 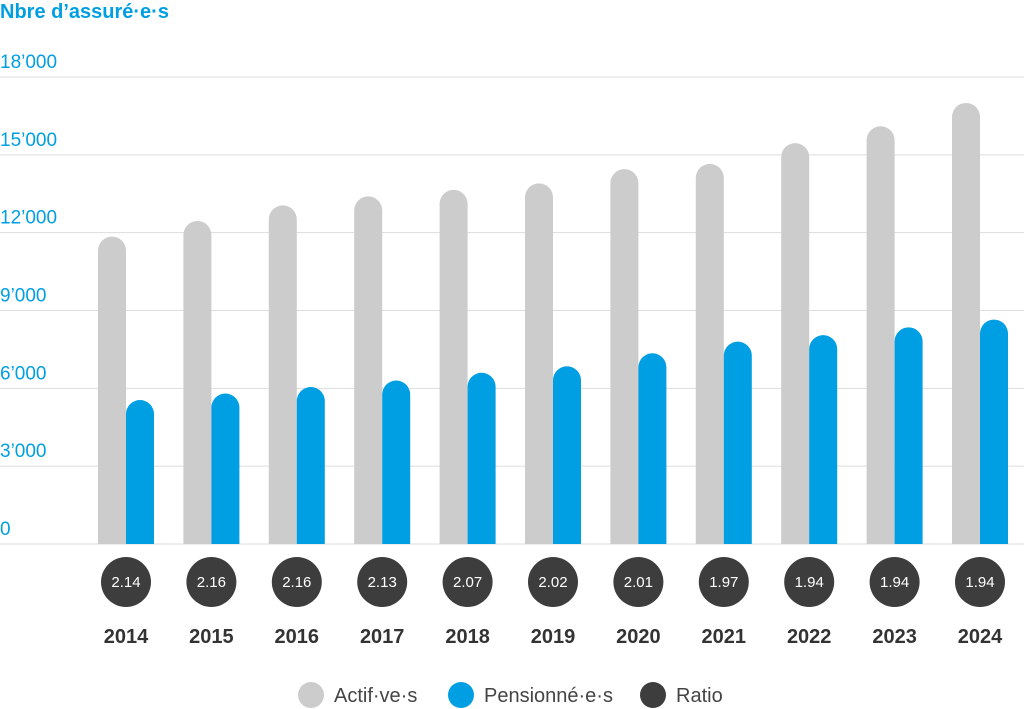 What do you see at coordinates (980, 637) in the screenshot?
I see `x-tick-label-2024: 2024` at bounding box center [980, 637].